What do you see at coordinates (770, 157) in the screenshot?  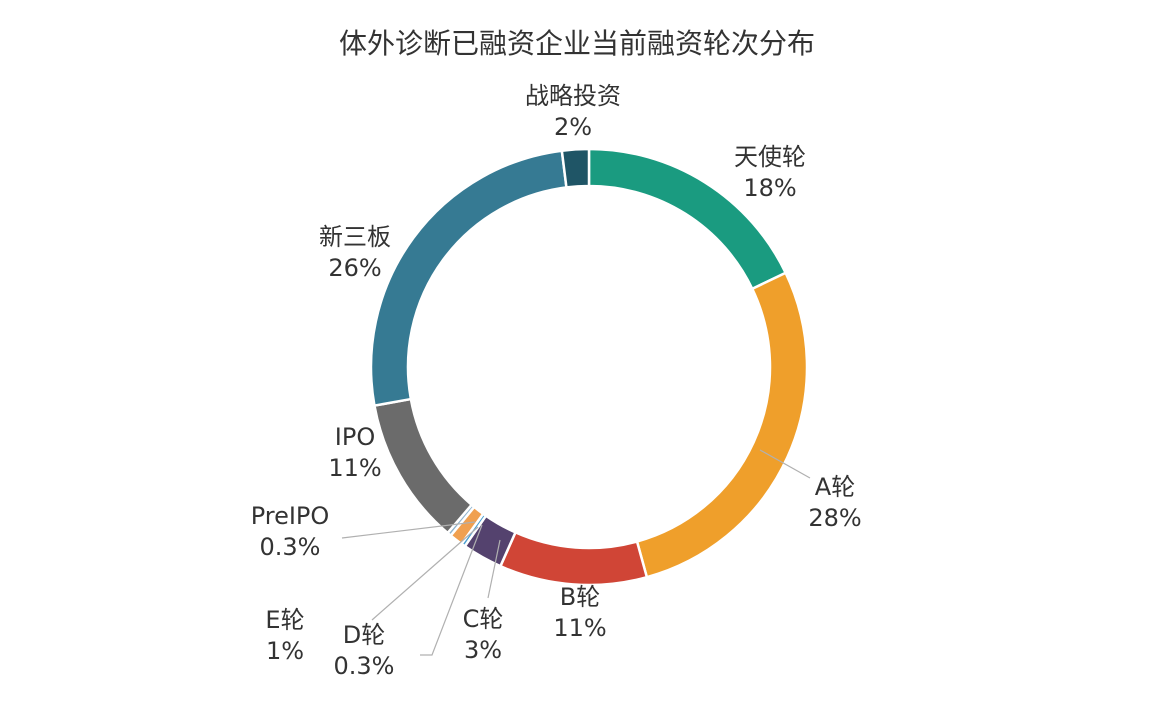 I see `slice-label-0: 天使轮` at bounding box center [770, 157].